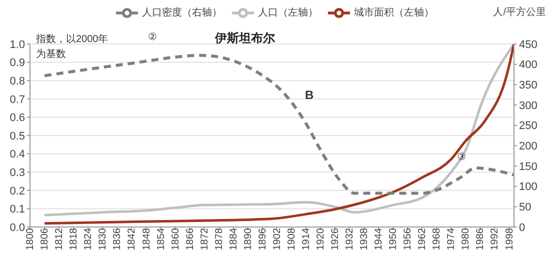 The image size is (550, 271). I want to click on y2-tick-label: 300, so click(528, 106).